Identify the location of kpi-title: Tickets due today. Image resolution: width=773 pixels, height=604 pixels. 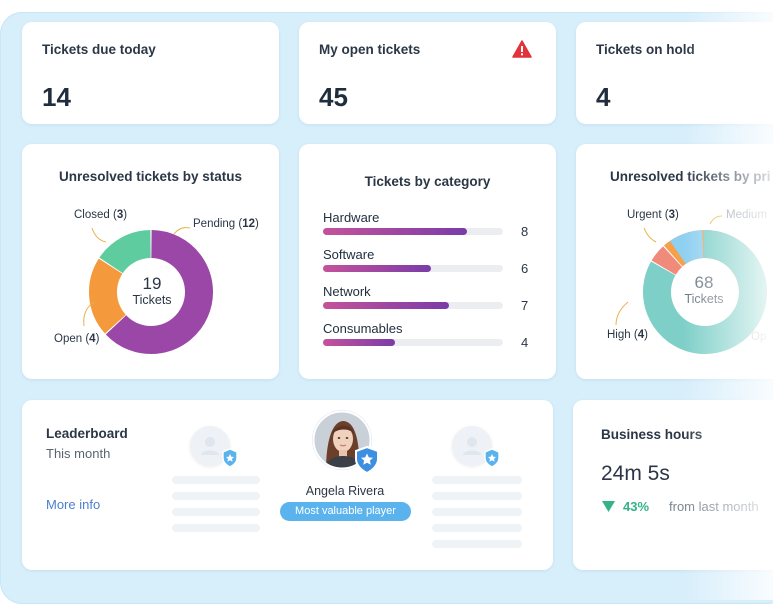
(99, 49).